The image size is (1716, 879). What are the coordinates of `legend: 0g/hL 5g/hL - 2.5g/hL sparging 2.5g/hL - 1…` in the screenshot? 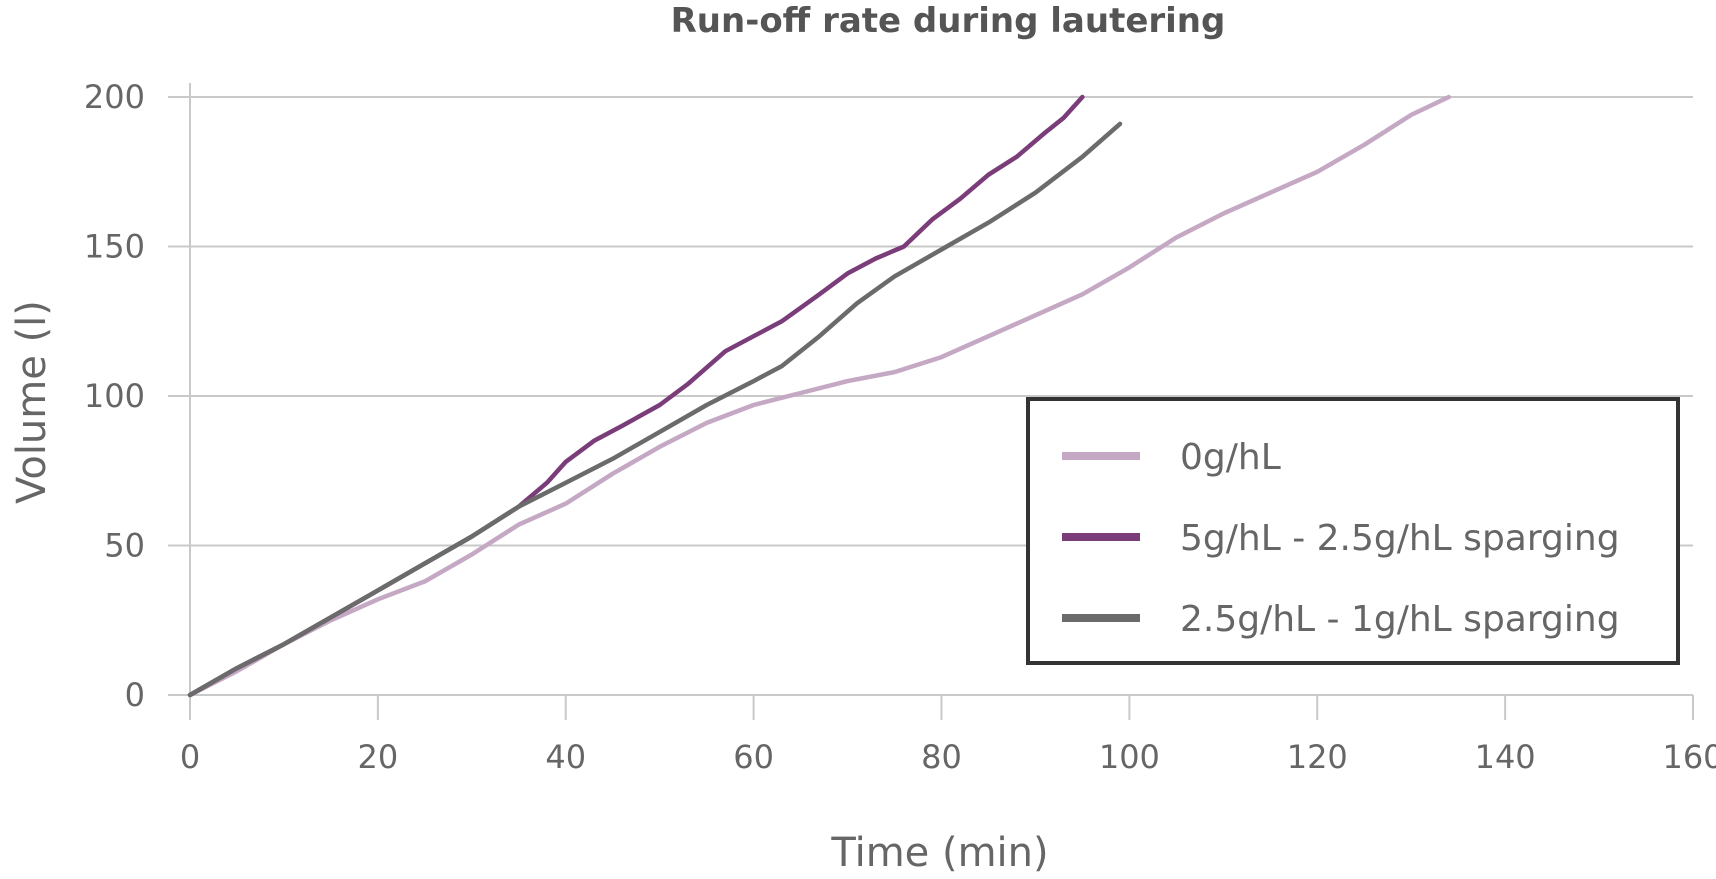 It's located at (1353, 531).